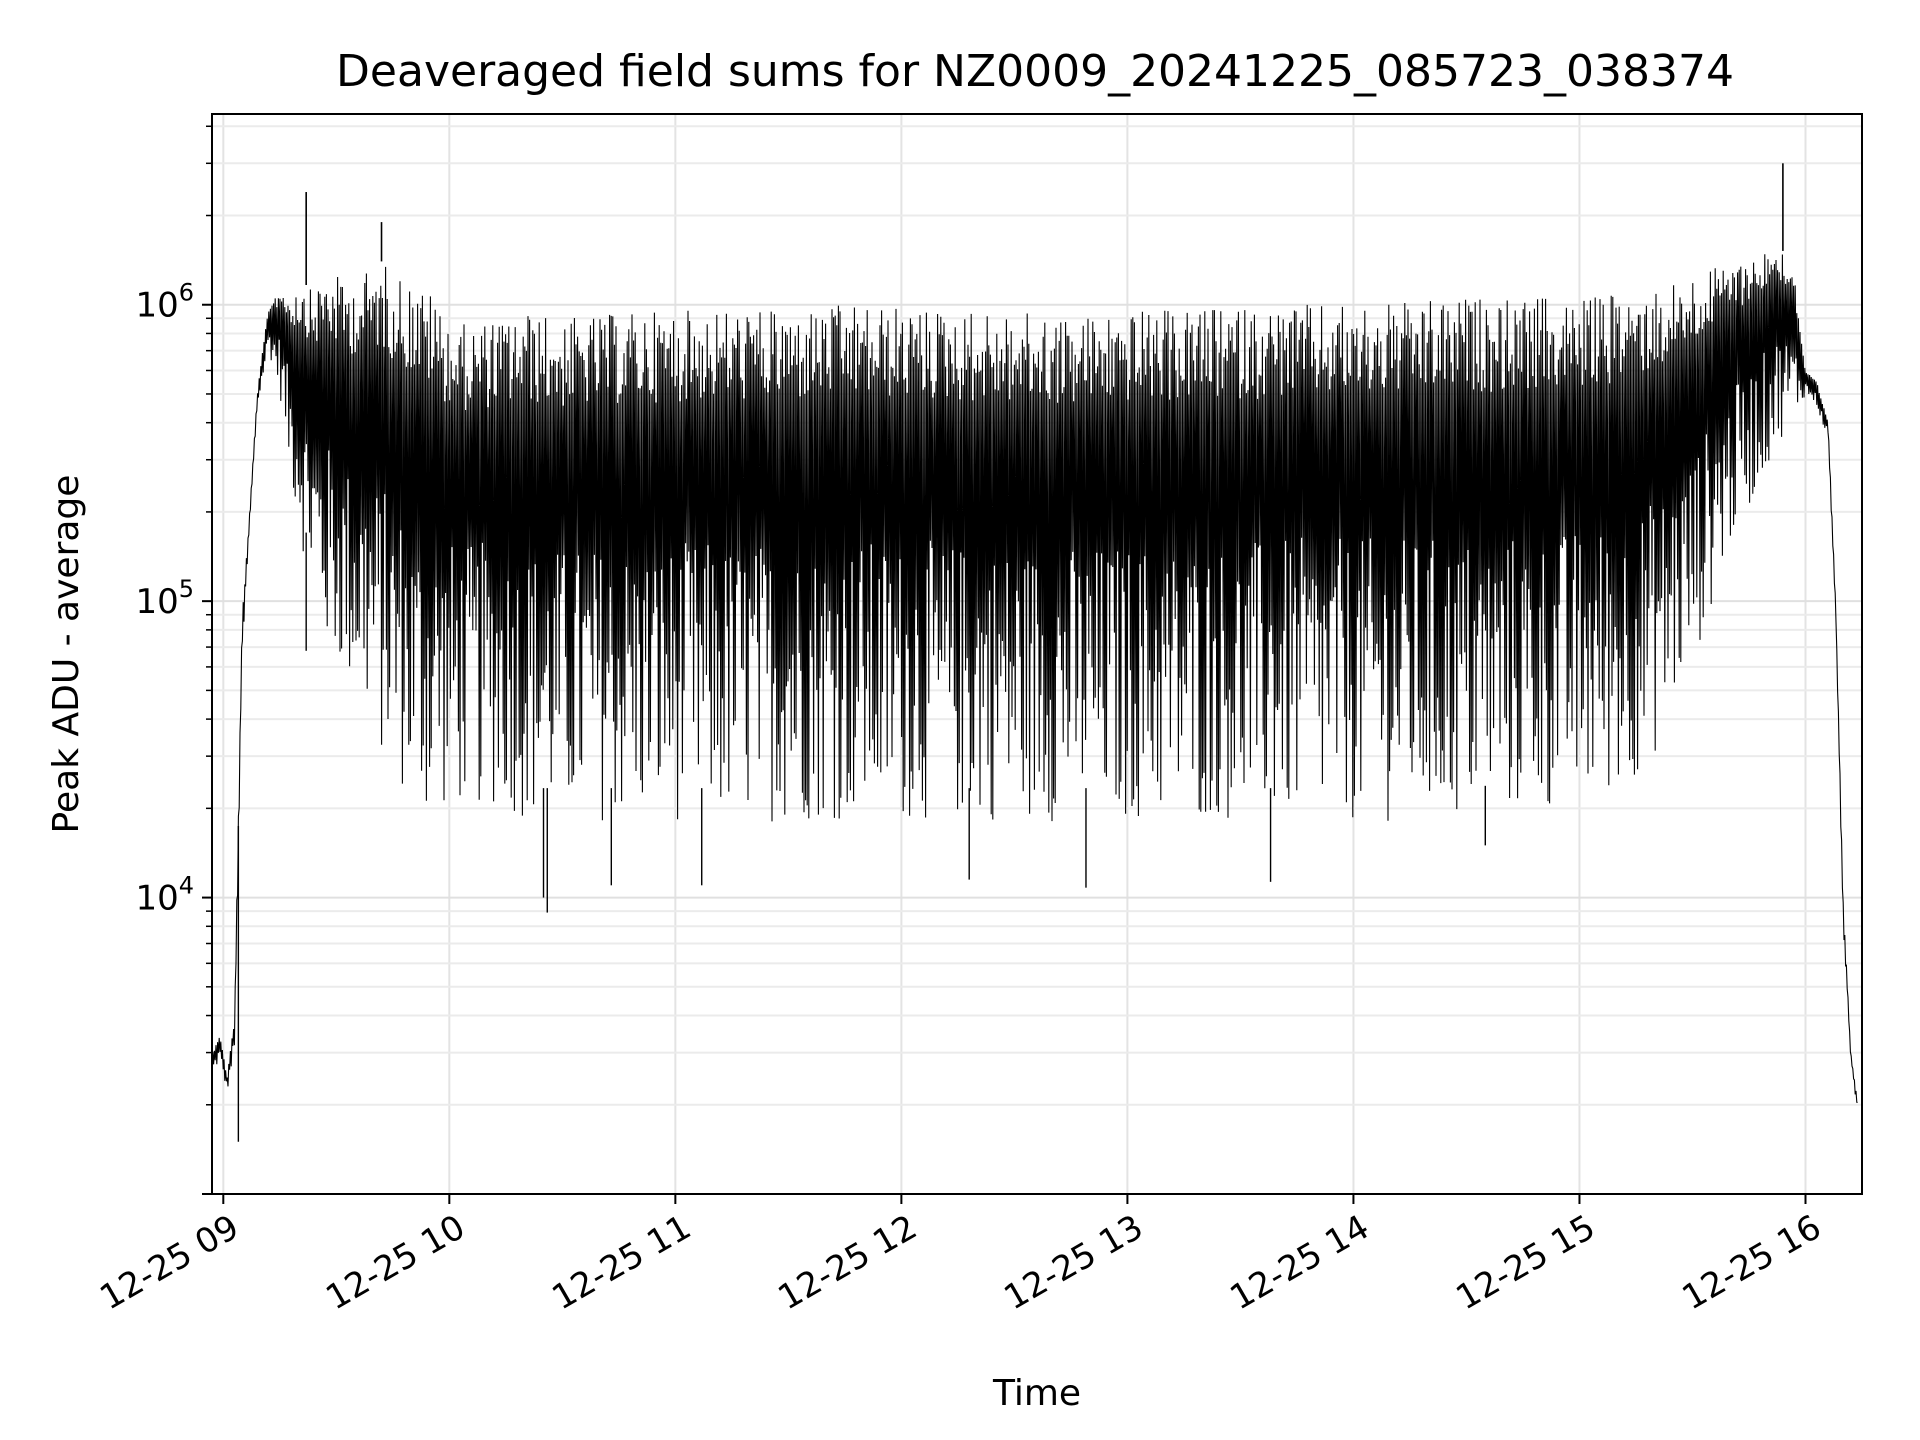 Image resolution: width=1920 pixels, height=1440 pixels. Describe the element at coordinates (1036, 1393) in the screenshot. I see `x-axis-label: Time` at that location.